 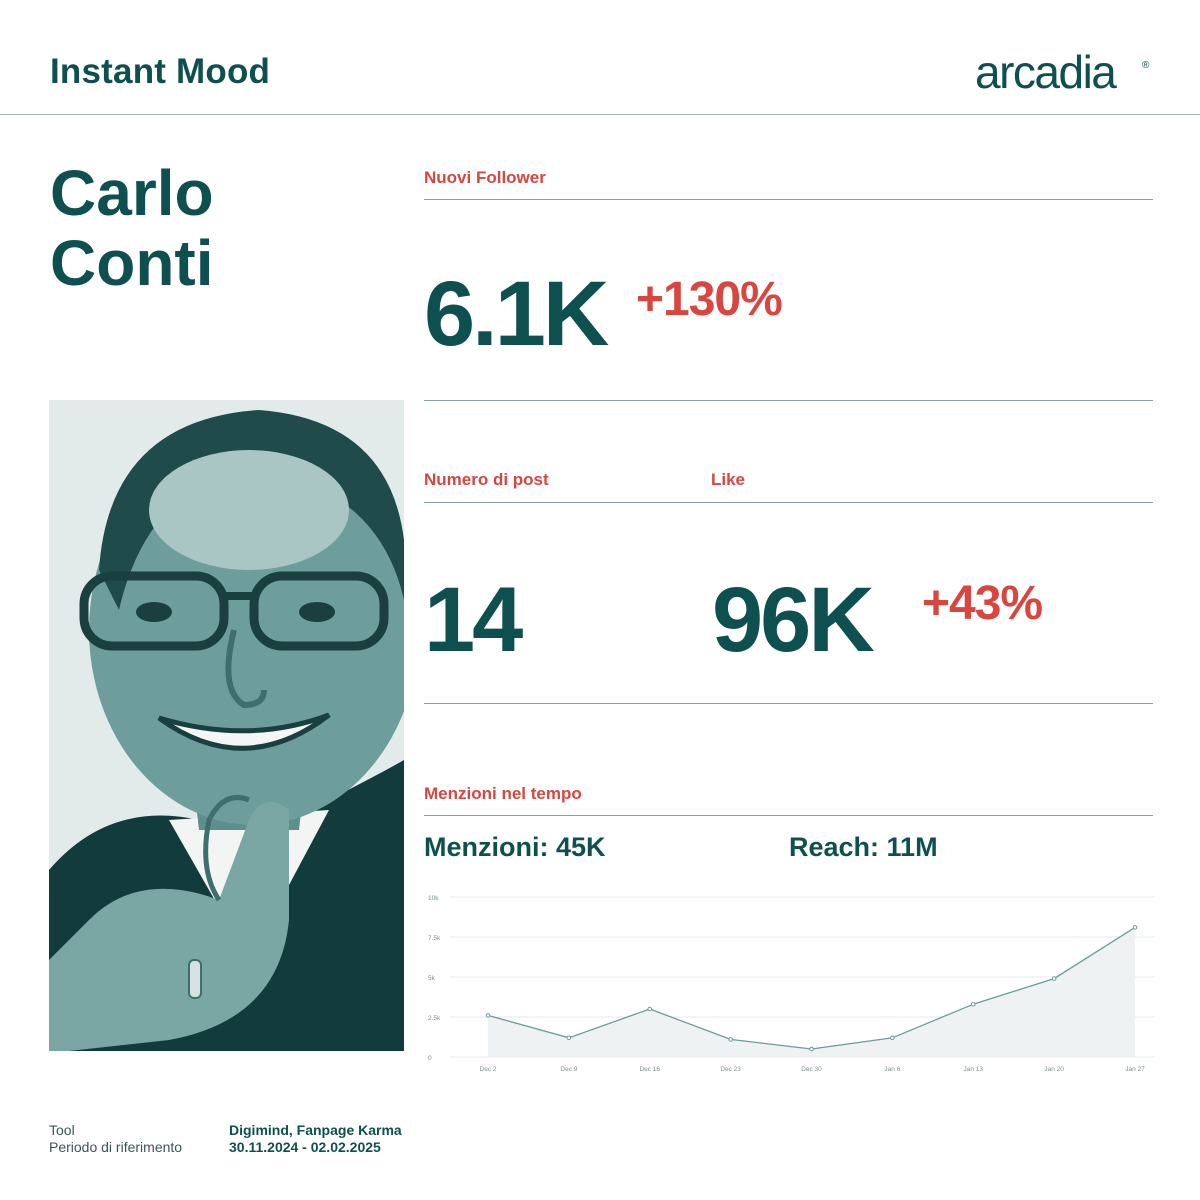 What do you see at coordinates (315, 1130) in the screenshot?
I see `tool-value: Digimind, Fanpage Karma` at bounding box center [315, 1130].